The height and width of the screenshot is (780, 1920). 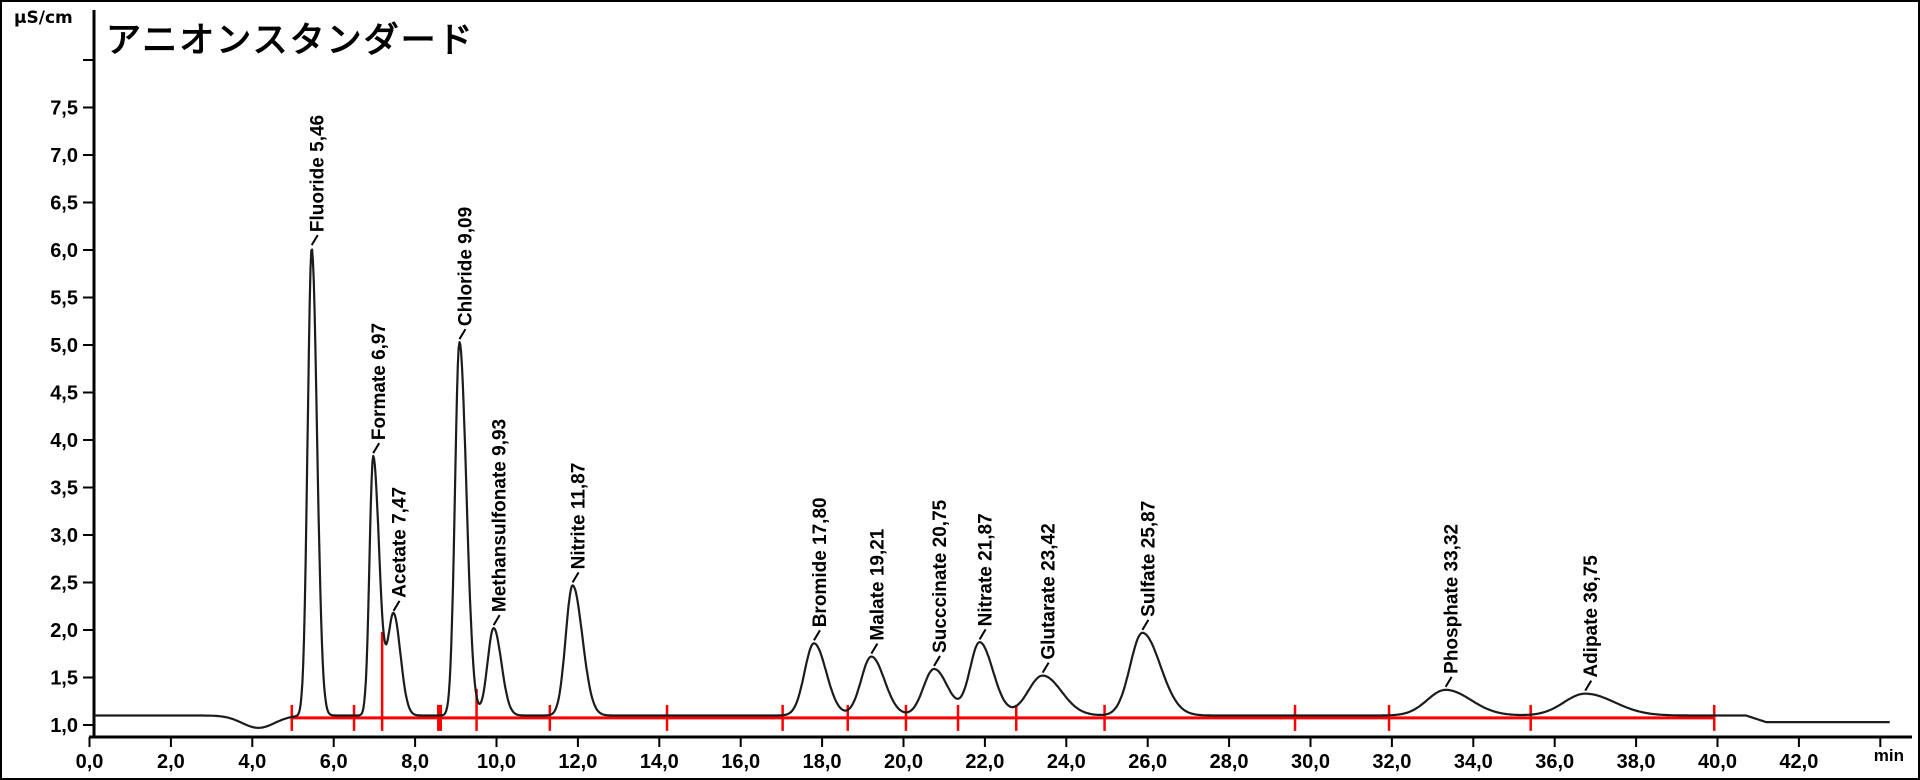 What do you see at coordinates (1391, 762) in the screenshot?
I see `x-tick-label: 32,0` at bounding box center [1391, 762].